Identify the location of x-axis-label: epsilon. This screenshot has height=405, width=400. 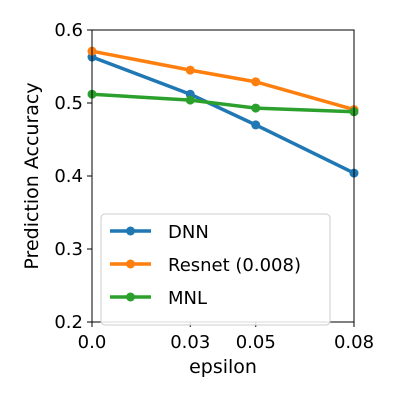
(223, 367).